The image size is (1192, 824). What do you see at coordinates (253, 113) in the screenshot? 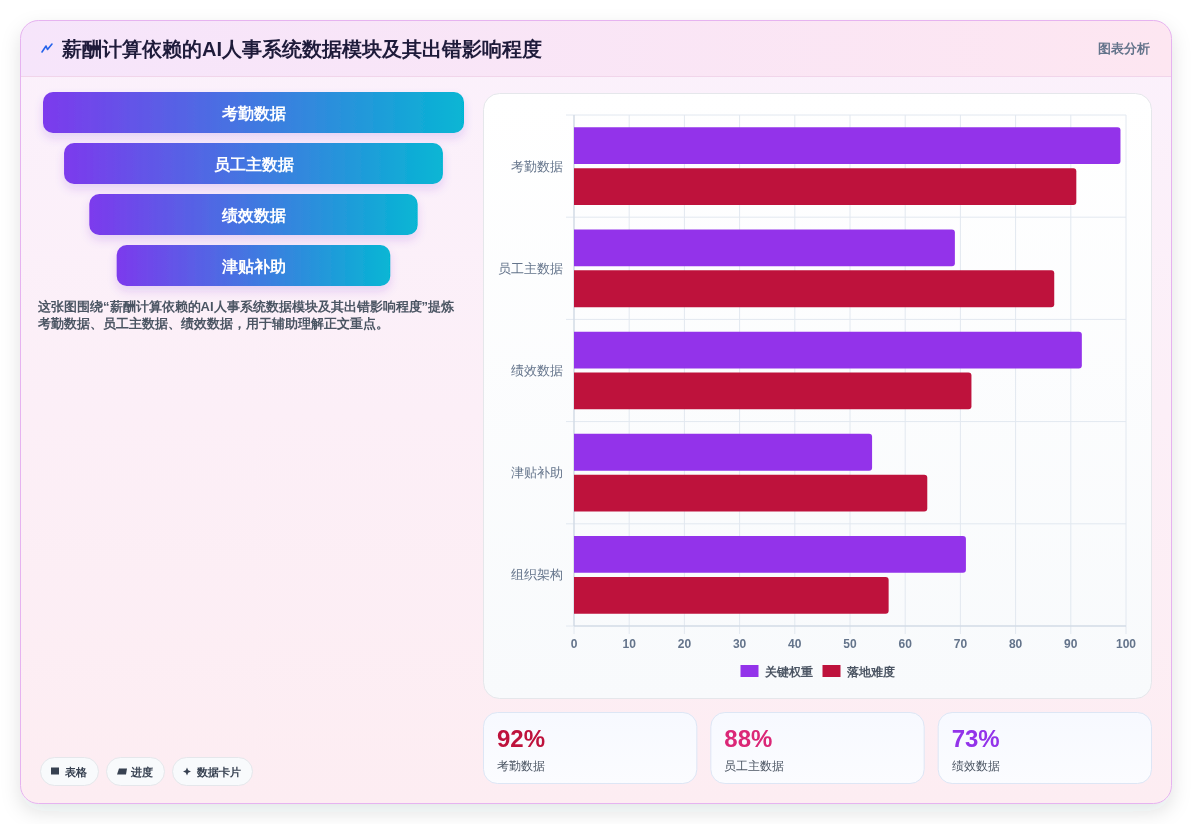
I see `category-label: 考勤数据` at bounding box center [253, 113].